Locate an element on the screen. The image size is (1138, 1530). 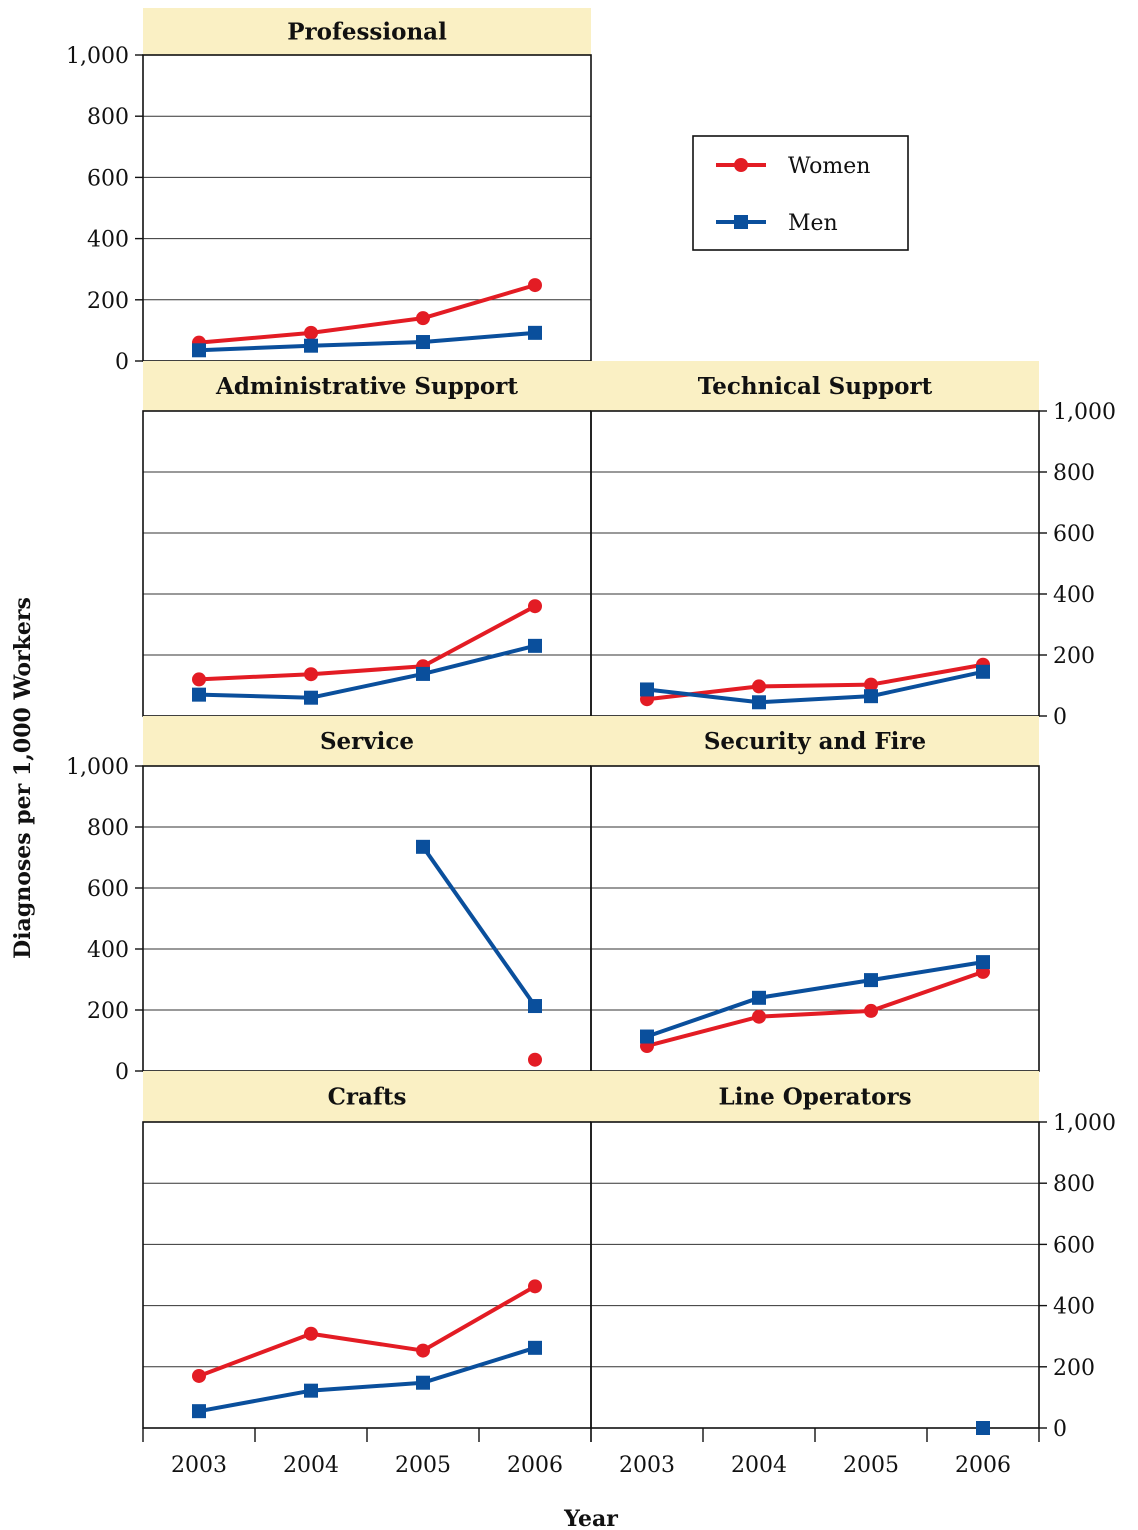
legend-box is located at coordinates (800, 193).